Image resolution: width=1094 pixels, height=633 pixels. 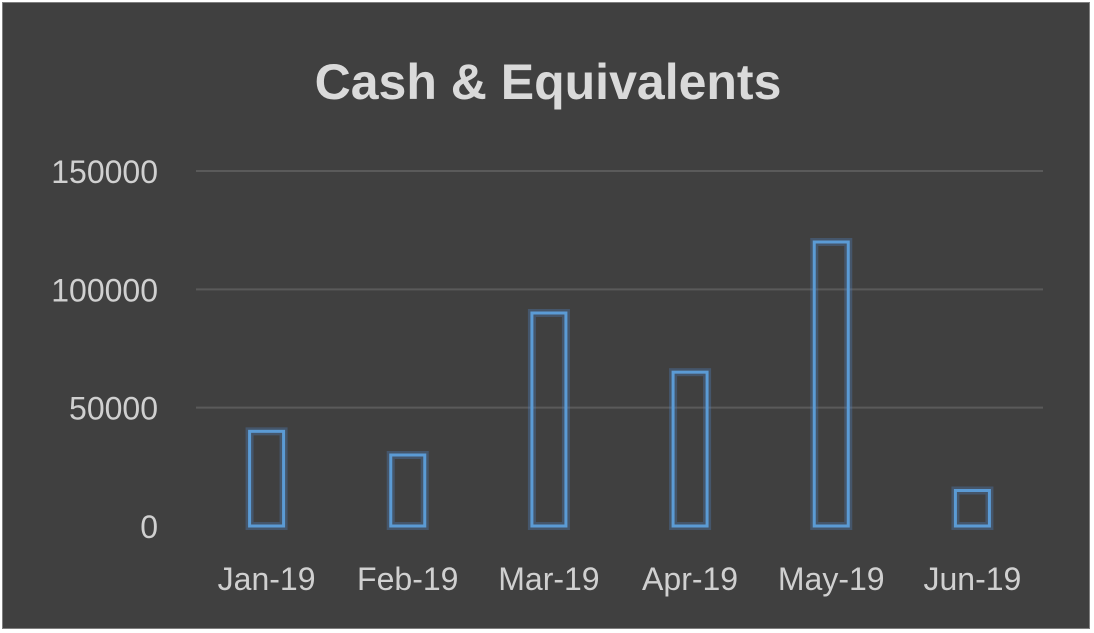 What do you see at coordinates (113, 409) in the screenshot?
I see `y-tick-label: 50000` at bounding box center [113, 409].